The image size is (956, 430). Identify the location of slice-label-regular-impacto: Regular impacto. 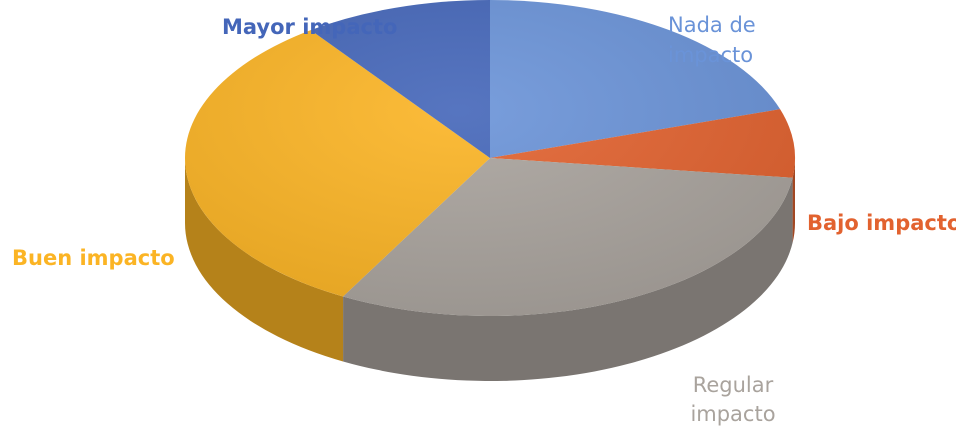
(732, 399).